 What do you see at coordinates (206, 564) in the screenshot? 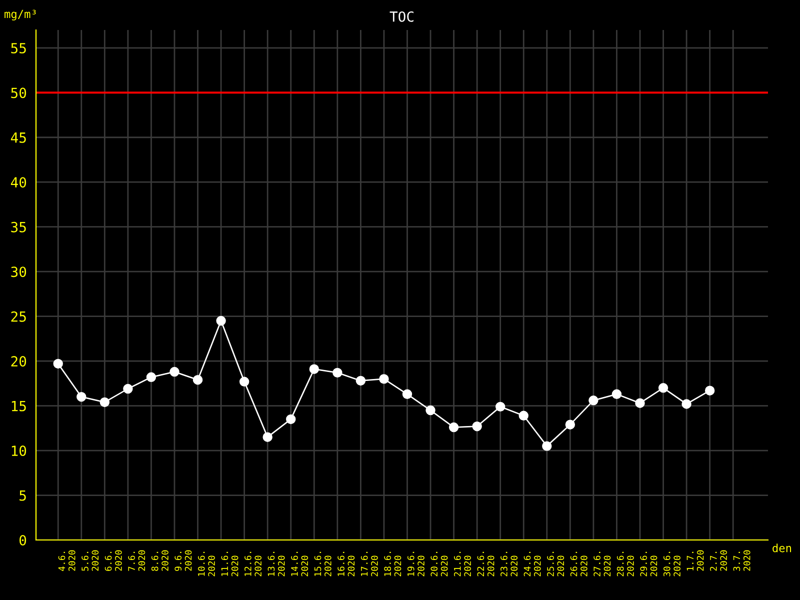
I see `x-tick-label: 10.6. 2020` at bounding box center [206, 564].